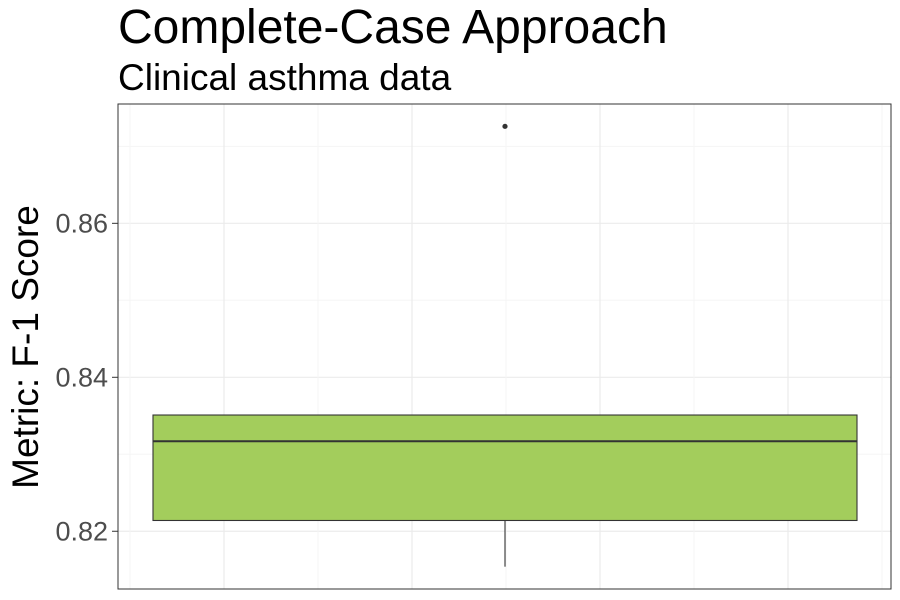 Image resolution: width=900 pixels, height=600 pixels. Describe the element at coordinates (285, 77) in the screenshot. I see `chart-subtitle: Clinical asthma data` at that location.